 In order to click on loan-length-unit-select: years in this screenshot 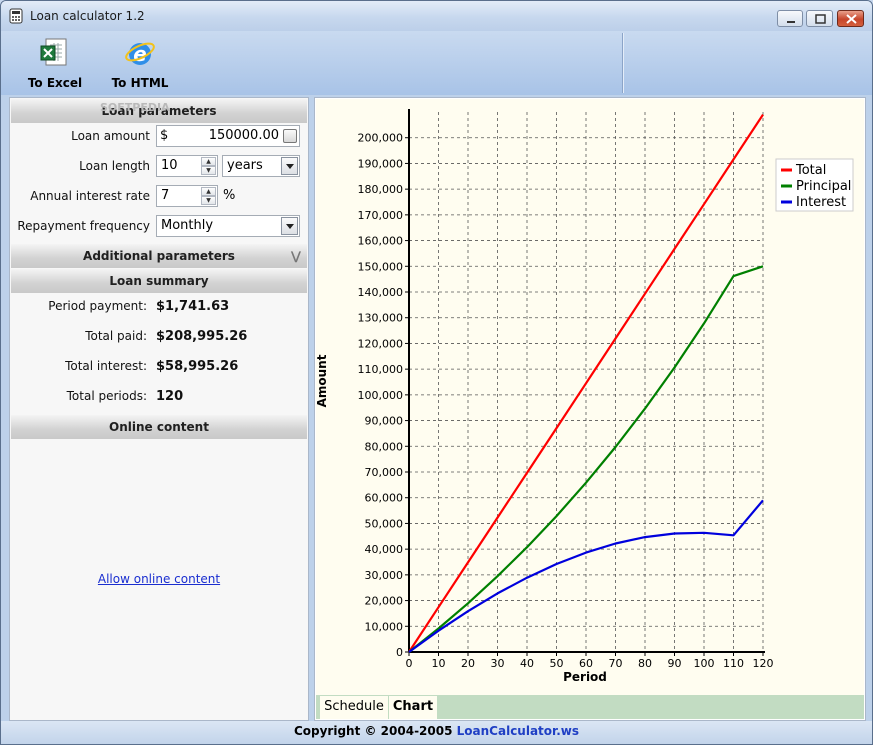, I will do `click(261, 166)`.